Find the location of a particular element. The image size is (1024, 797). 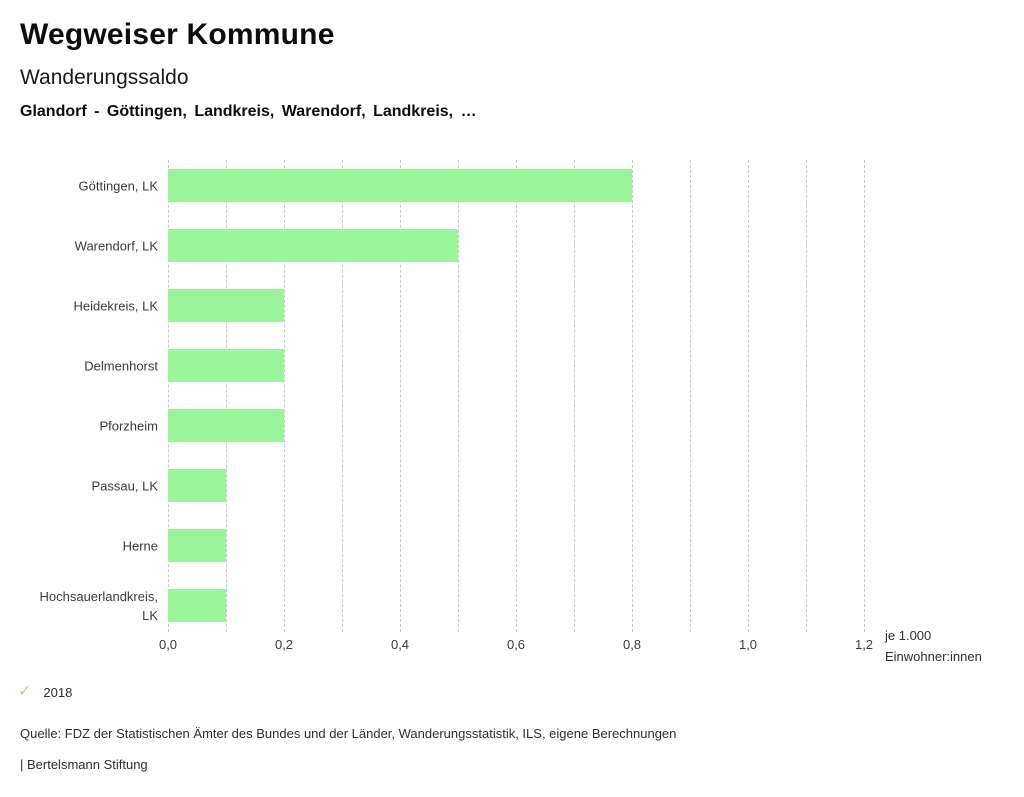

category-label: Göttingen, LK is located at coordinates (118, 185).